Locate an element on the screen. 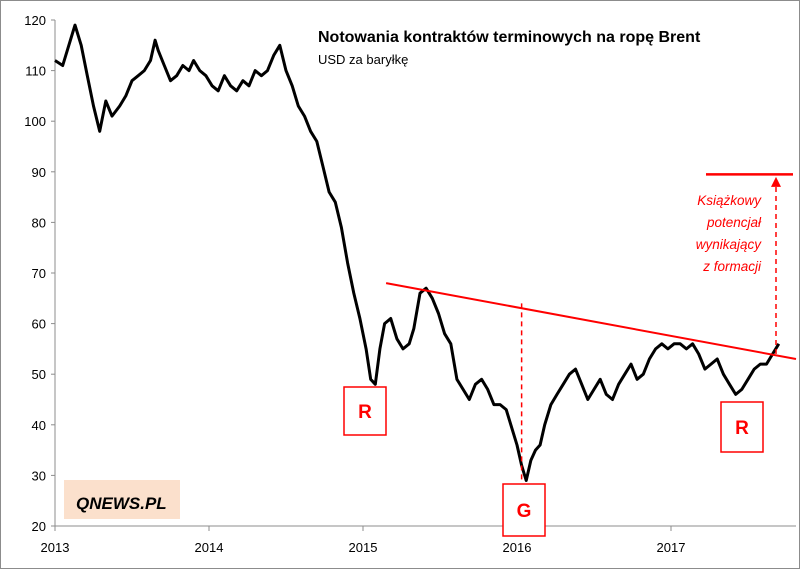  annotation-line: z formacji is located at coordinates (732, 266).